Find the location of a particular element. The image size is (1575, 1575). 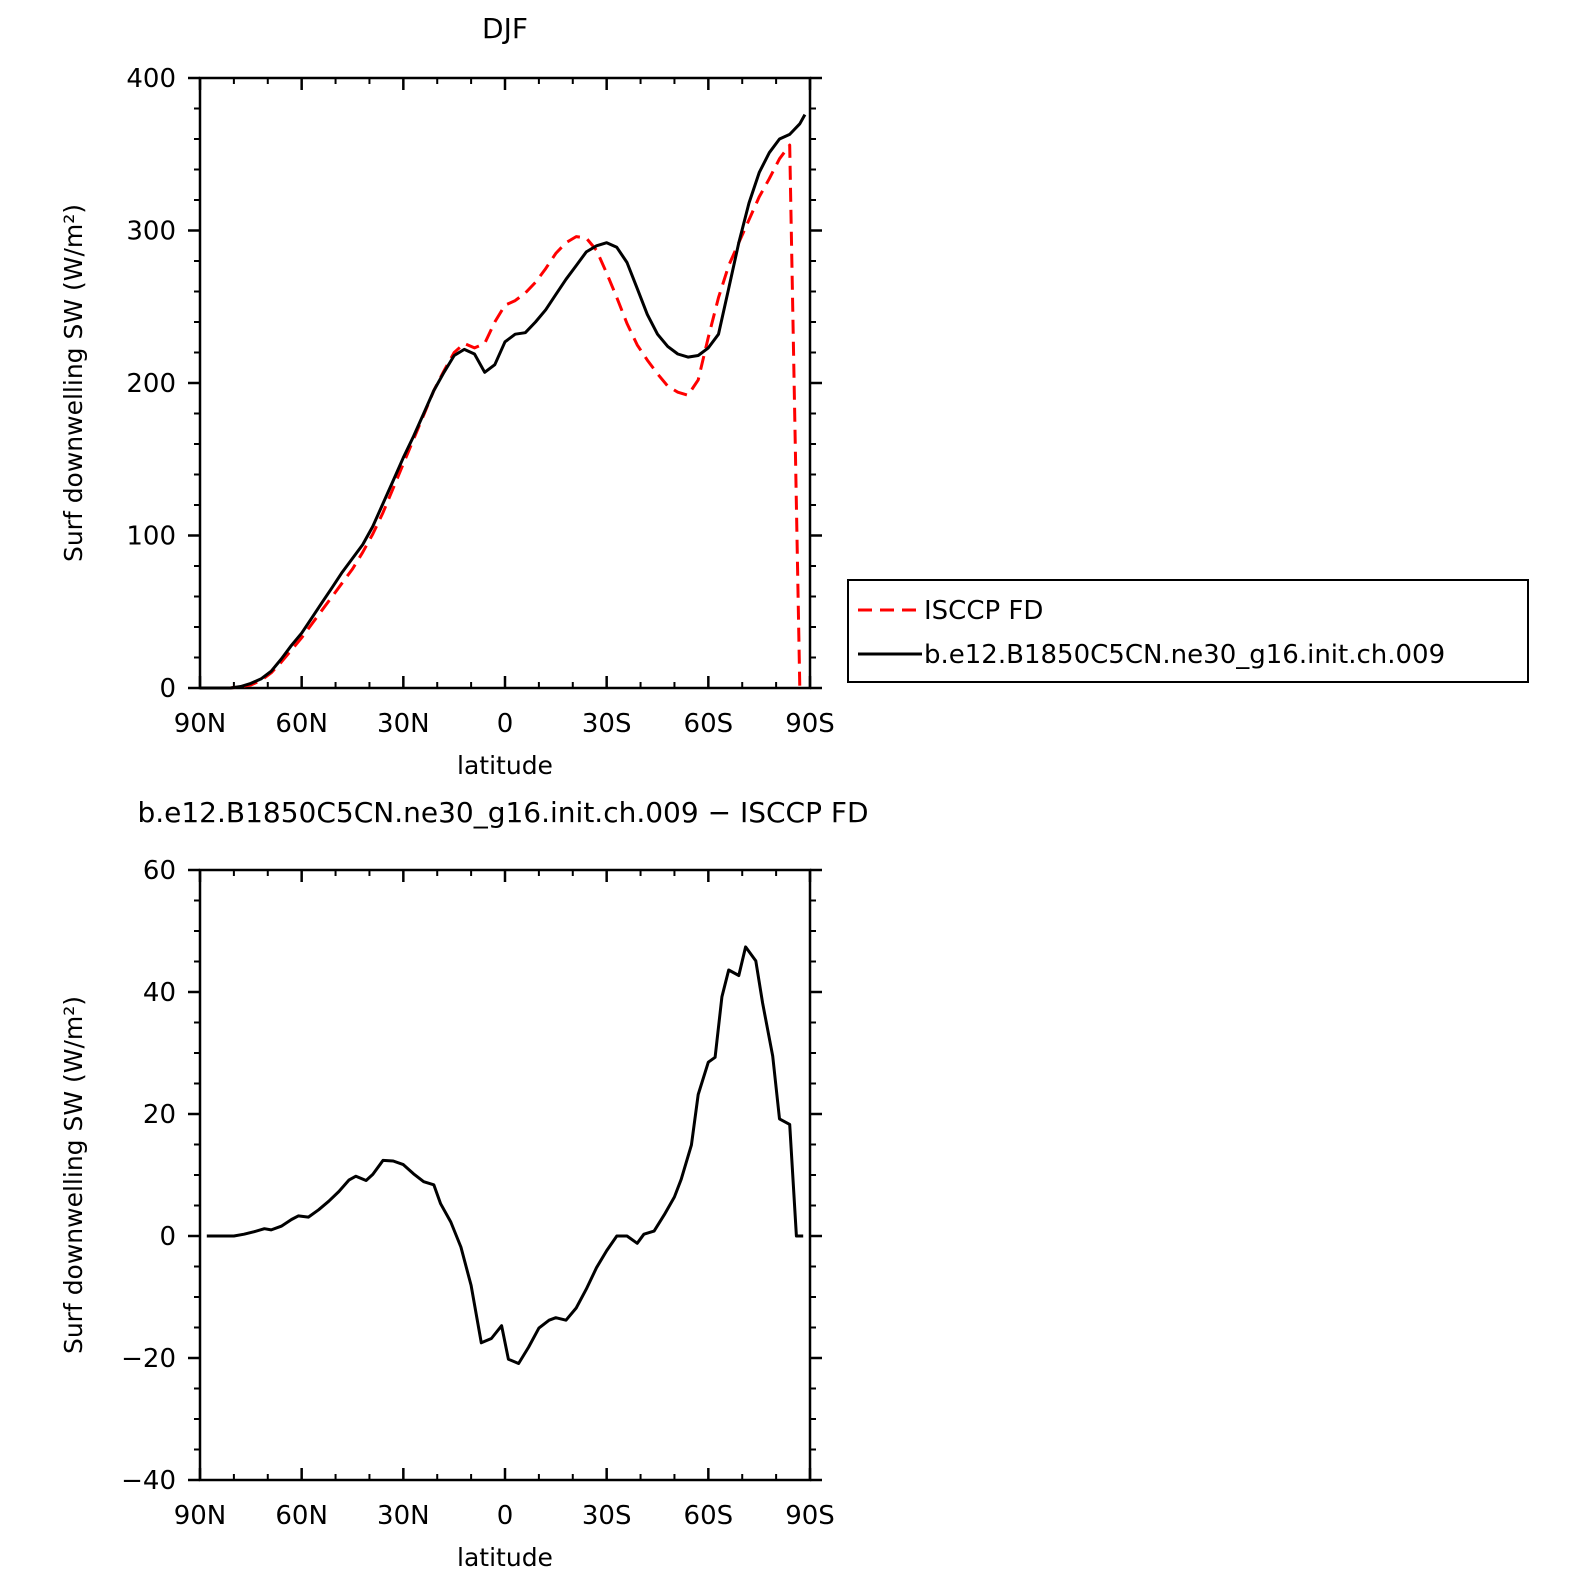

y-tick-label: −20 is located at coordinates (148, 1359).